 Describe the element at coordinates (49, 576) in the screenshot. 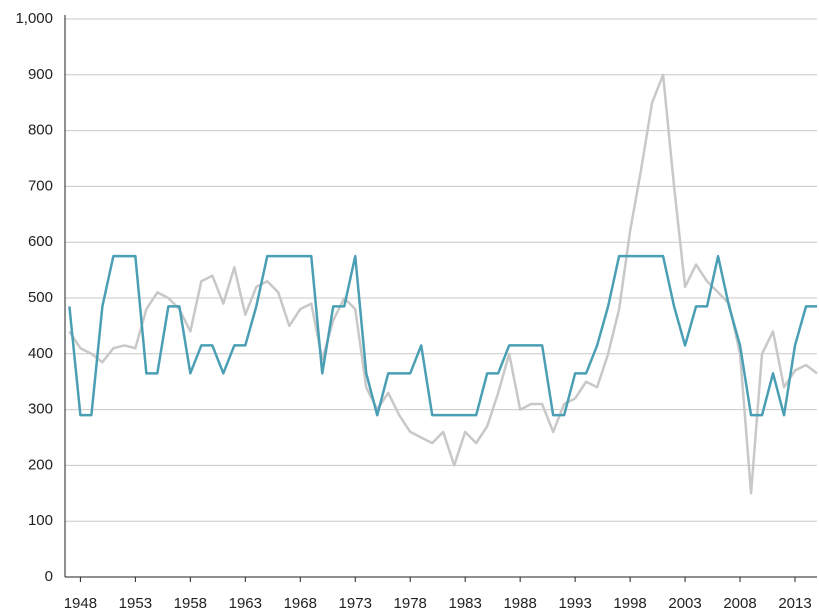

I see `y-tick-label: 0` at that location.